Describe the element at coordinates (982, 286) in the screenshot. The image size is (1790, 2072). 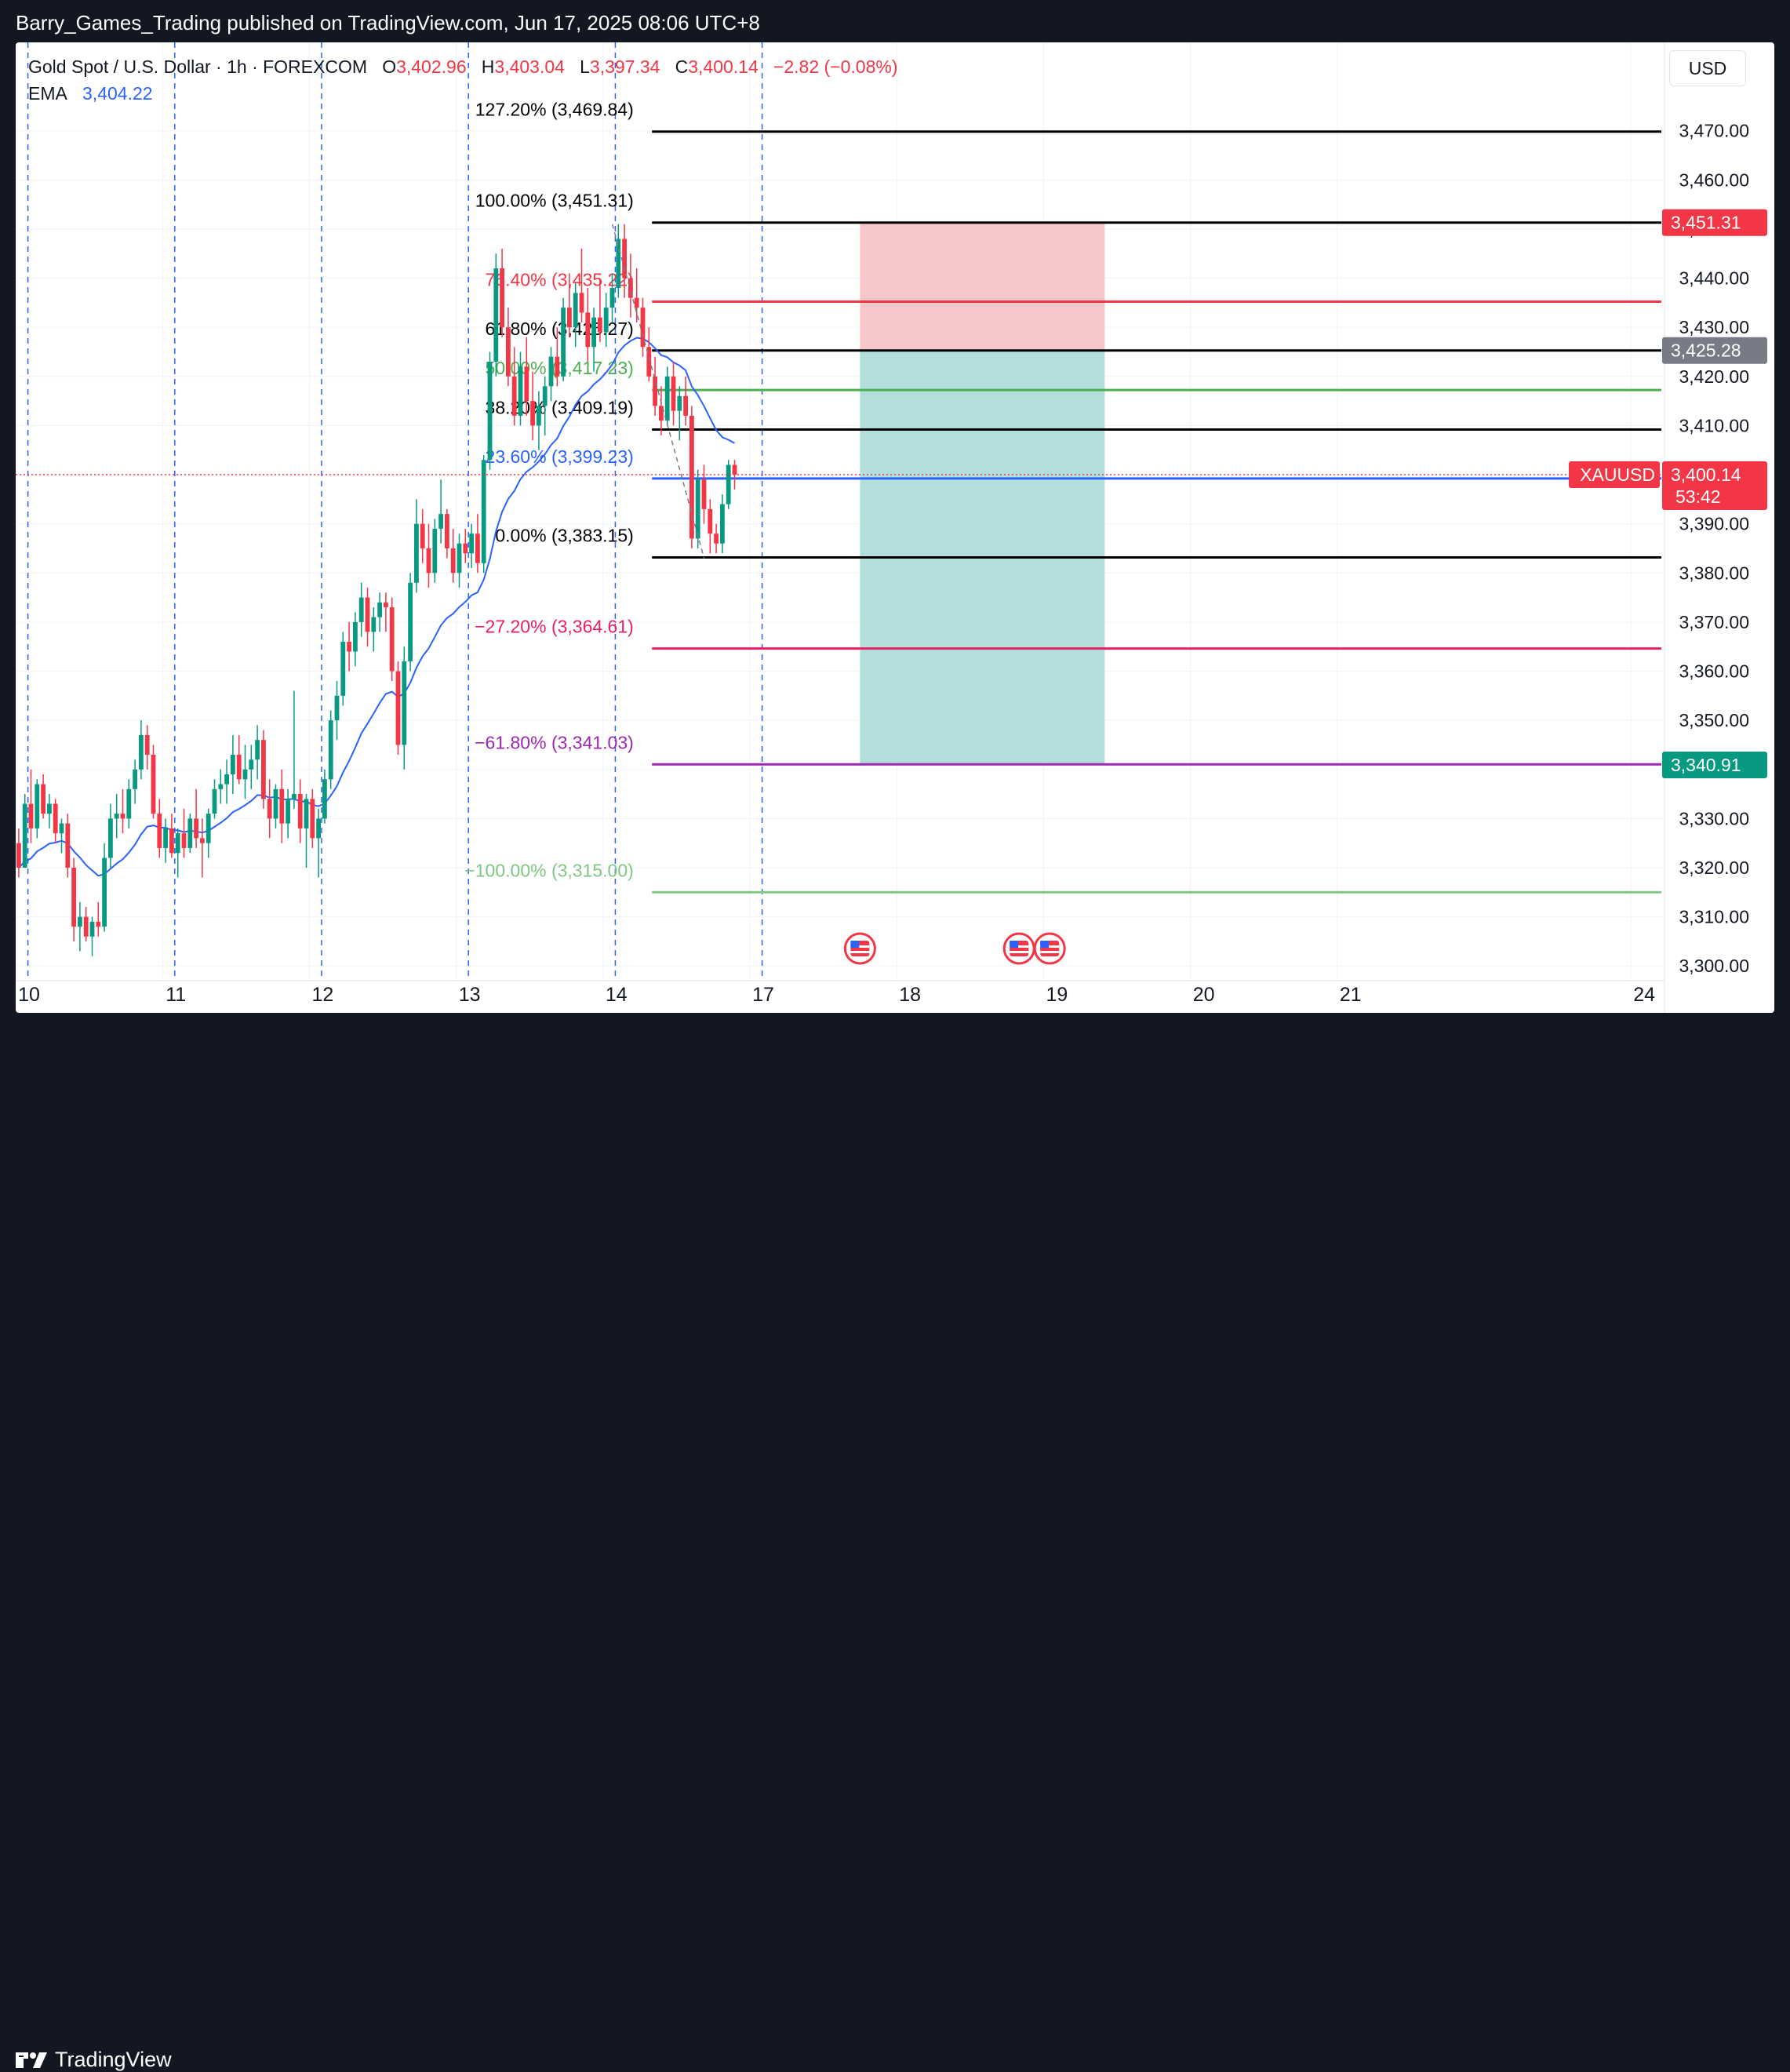
I see `stop-loss-zone` at that location.